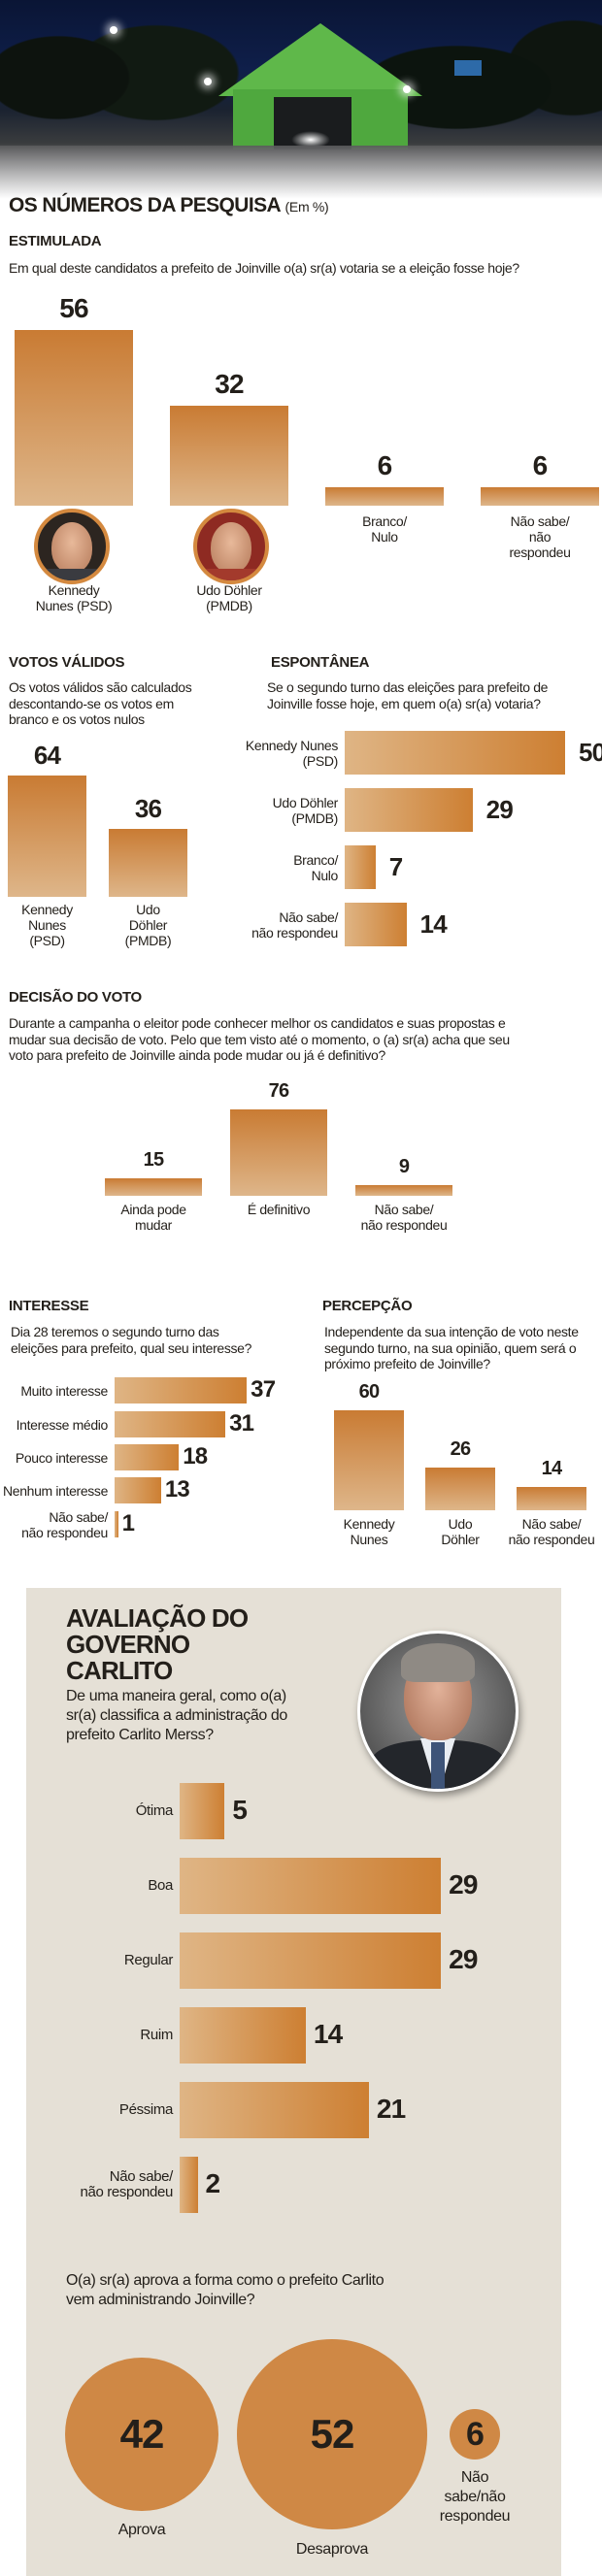  What do you see at coordinates (74, 308) in the screenshot?
I see `value-label: 56` at bounding box center [74, 308].